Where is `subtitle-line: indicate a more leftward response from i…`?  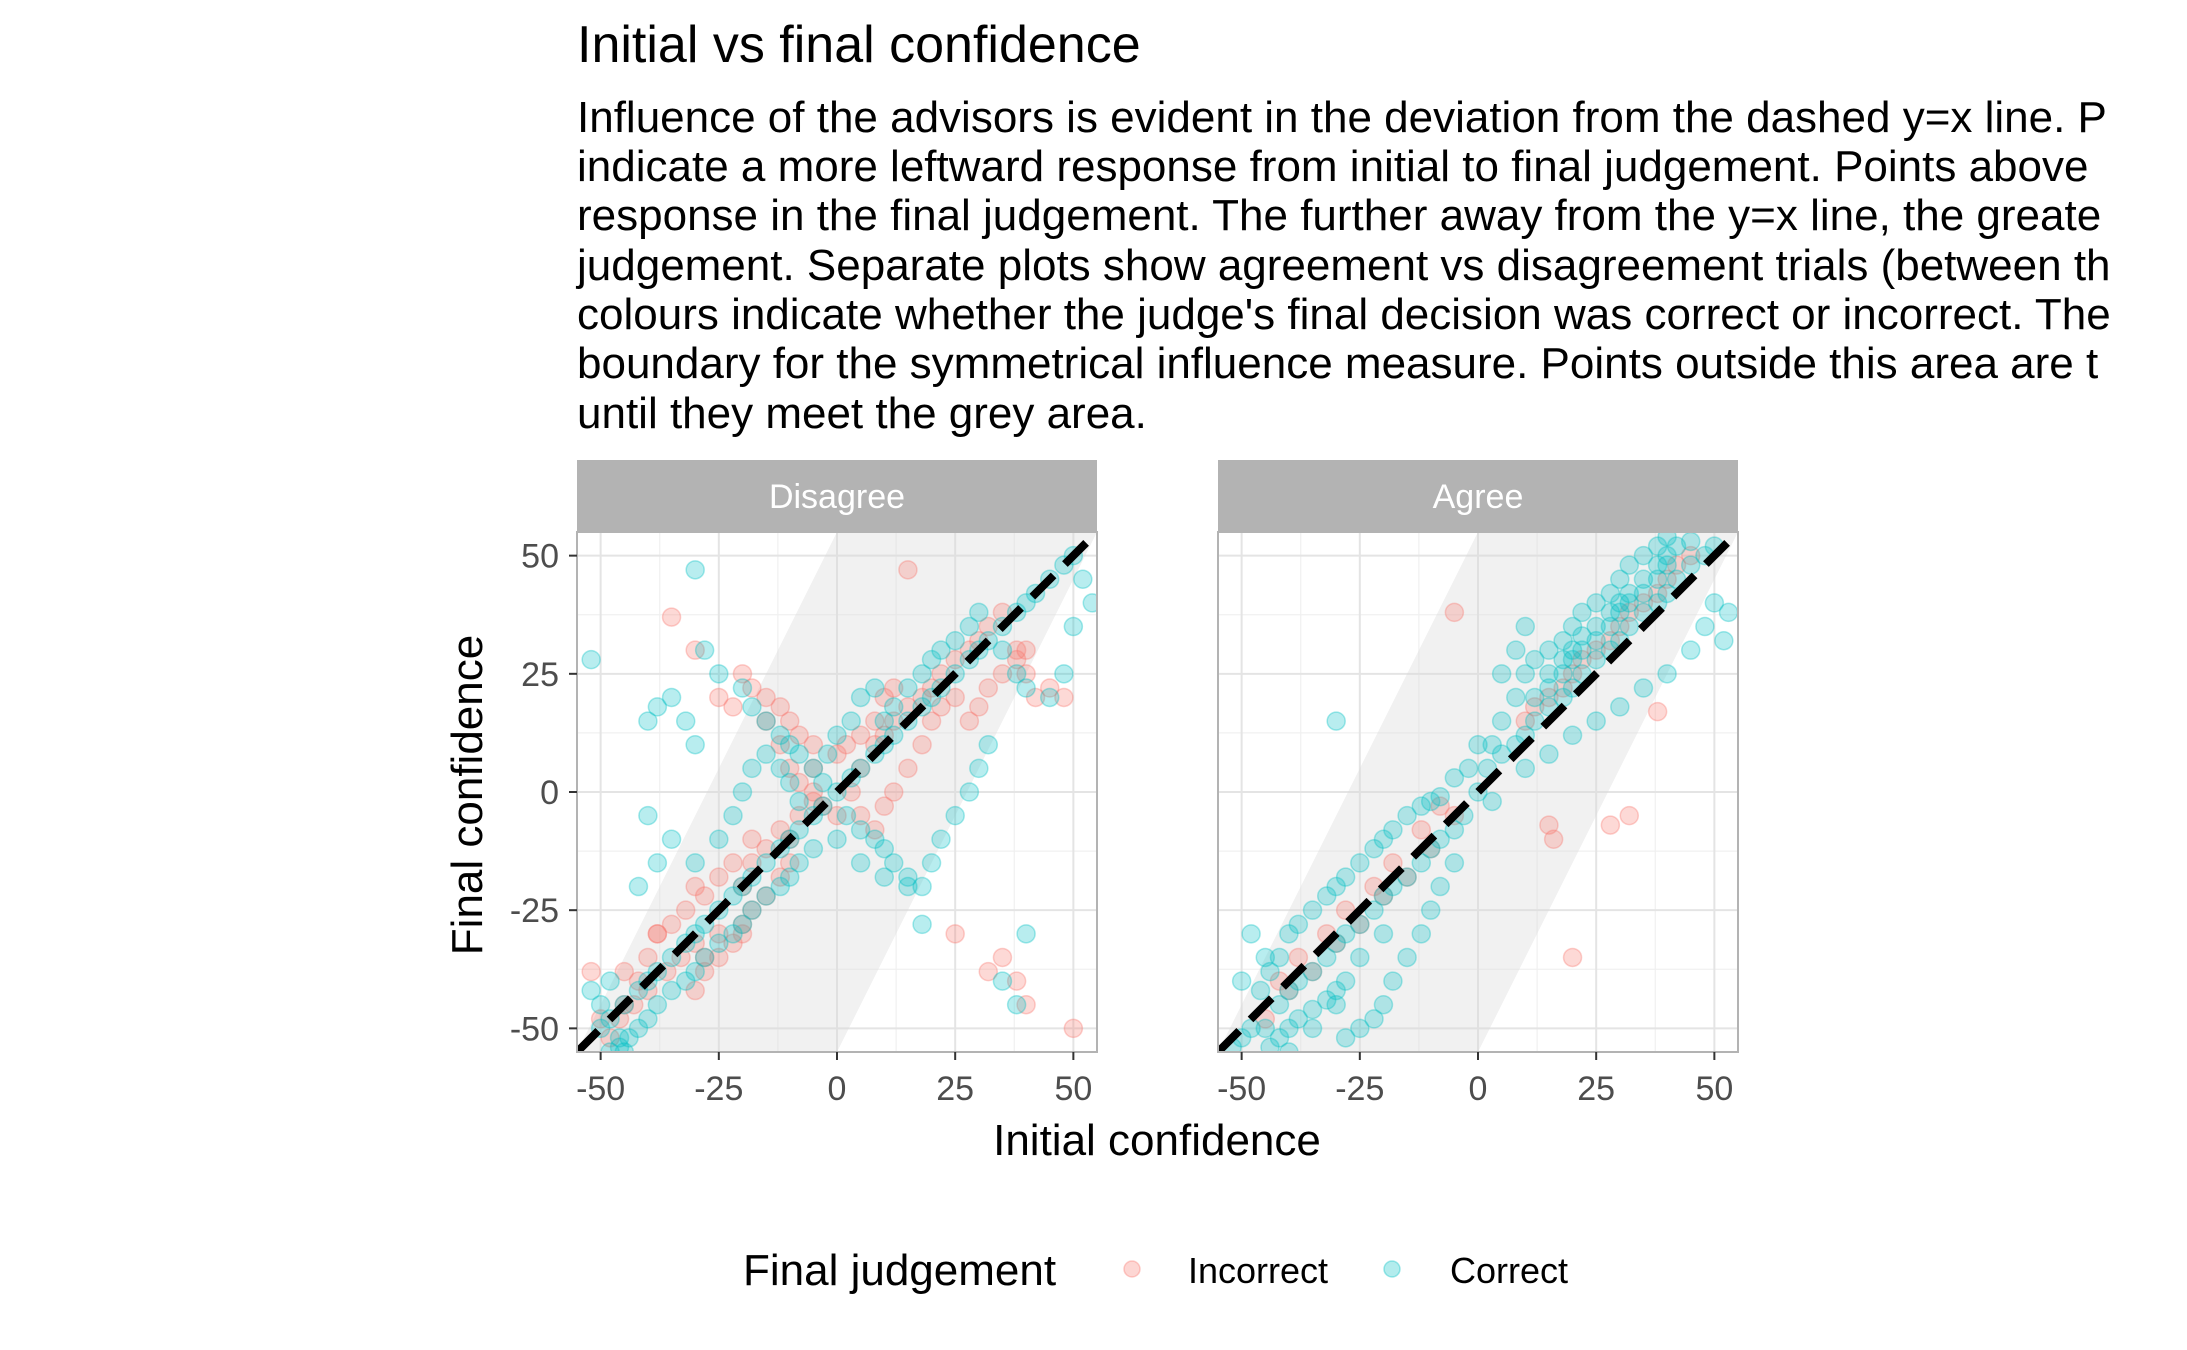 subtitle-line: indicate a more leftward response from i… is located at coordinates (1332, 166).